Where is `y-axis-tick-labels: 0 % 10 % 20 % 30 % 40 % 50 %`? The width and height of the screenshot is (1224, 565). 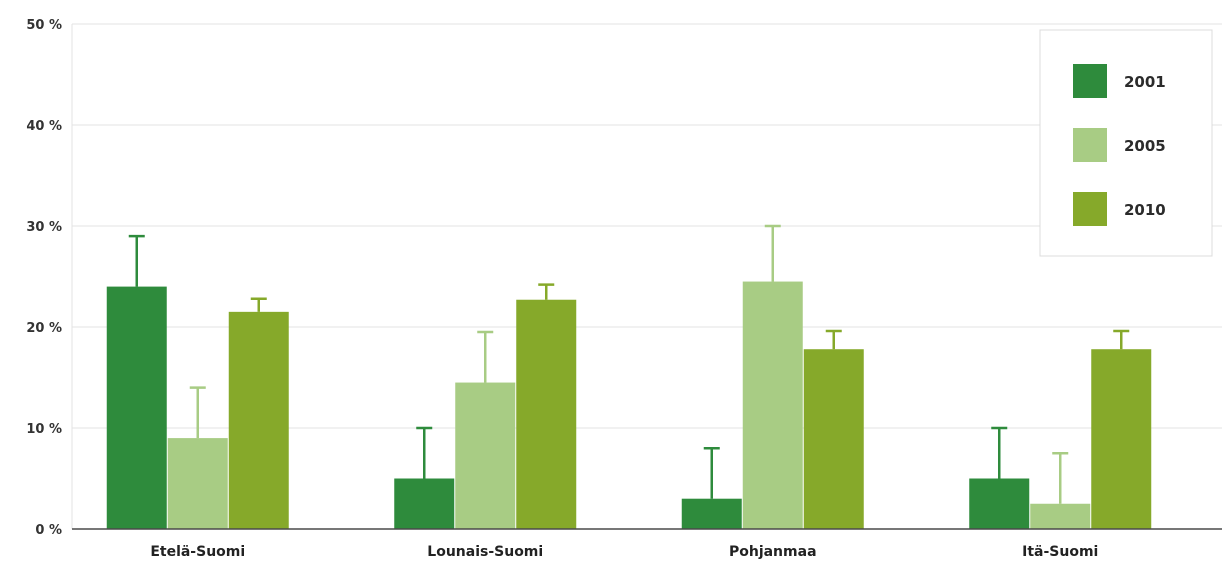
y-axis-tick-labels: 0 % 10 % 20 % 30 % 40 % 50 % is located at coordinates (44, 278).